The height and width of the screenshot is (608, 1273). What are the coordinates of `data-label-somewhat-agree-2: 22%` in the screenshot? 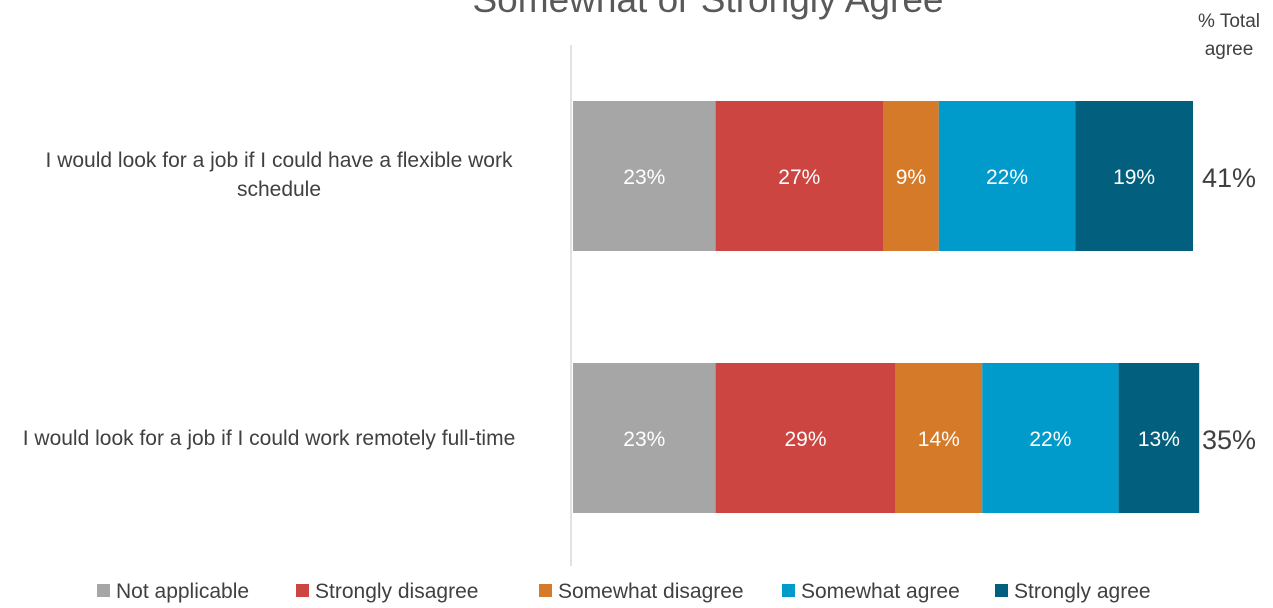 It's located at (1050, 439).